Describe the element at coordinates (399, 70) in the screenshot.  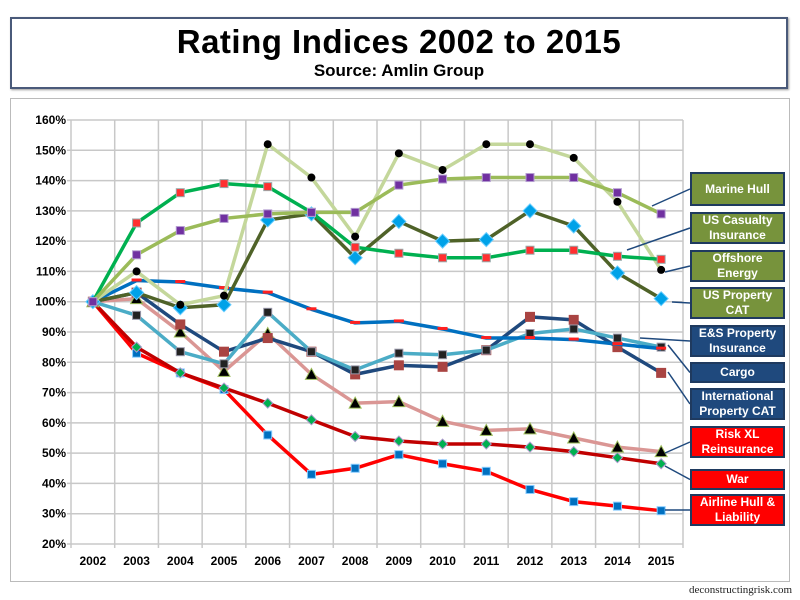
I see `chart-subtitle: Source: Amlin Group` at that location.